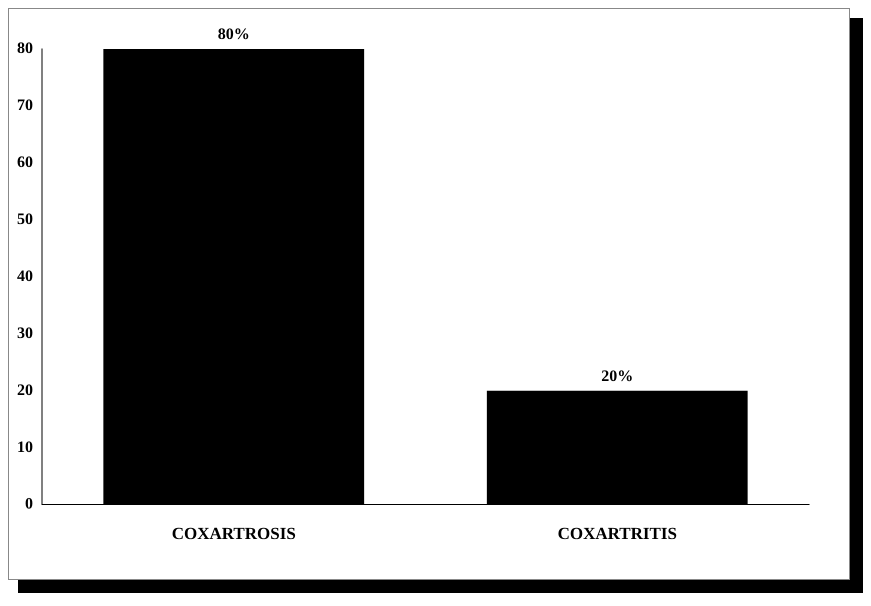  Describe the element at coordinates (234, 534) in the screenshot. I see `x-tick-label: COXARTROSIS` at that location.